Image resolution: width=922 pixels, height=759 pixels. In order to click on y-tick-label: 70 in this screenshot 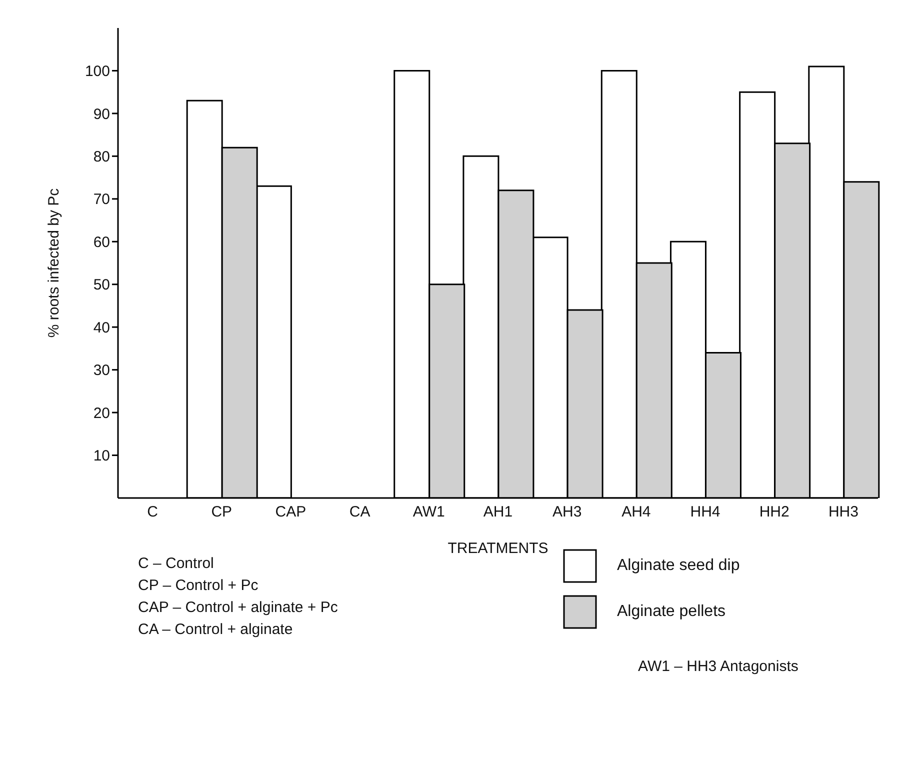, I will do `click(101, 199)`.